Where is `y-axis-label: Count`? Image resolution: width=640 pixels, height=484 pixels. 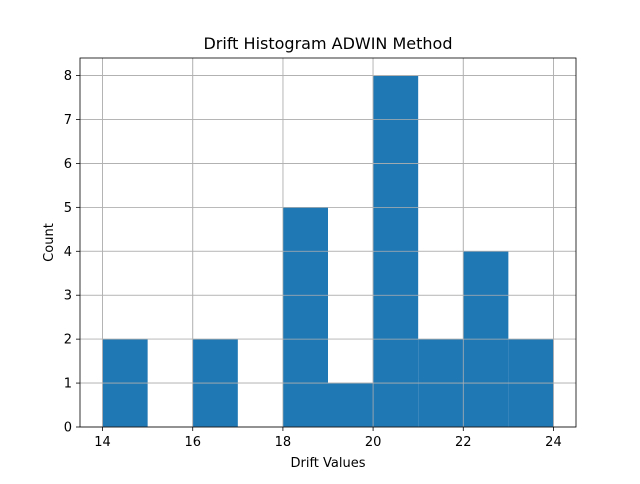
y-axis-label: Count is located at coordinates (49, 242).